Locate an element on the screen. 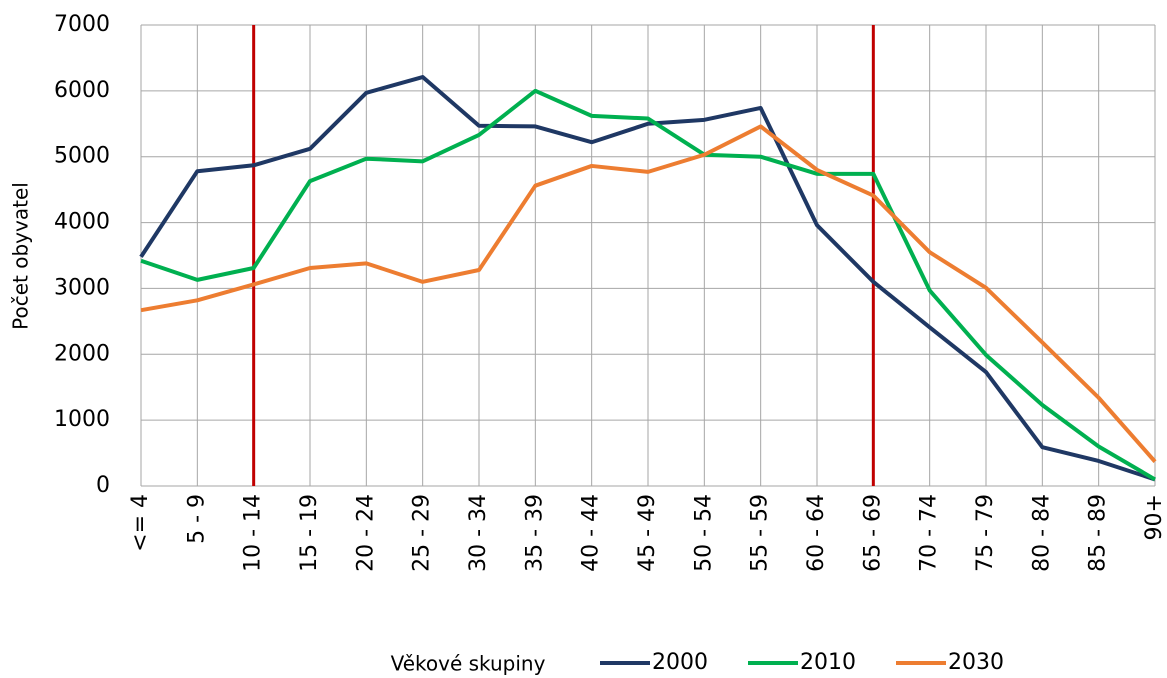 This screenshot has width=1167, height=678. x-tick-label: 65 - 69 is located at coordinates (872, 533).